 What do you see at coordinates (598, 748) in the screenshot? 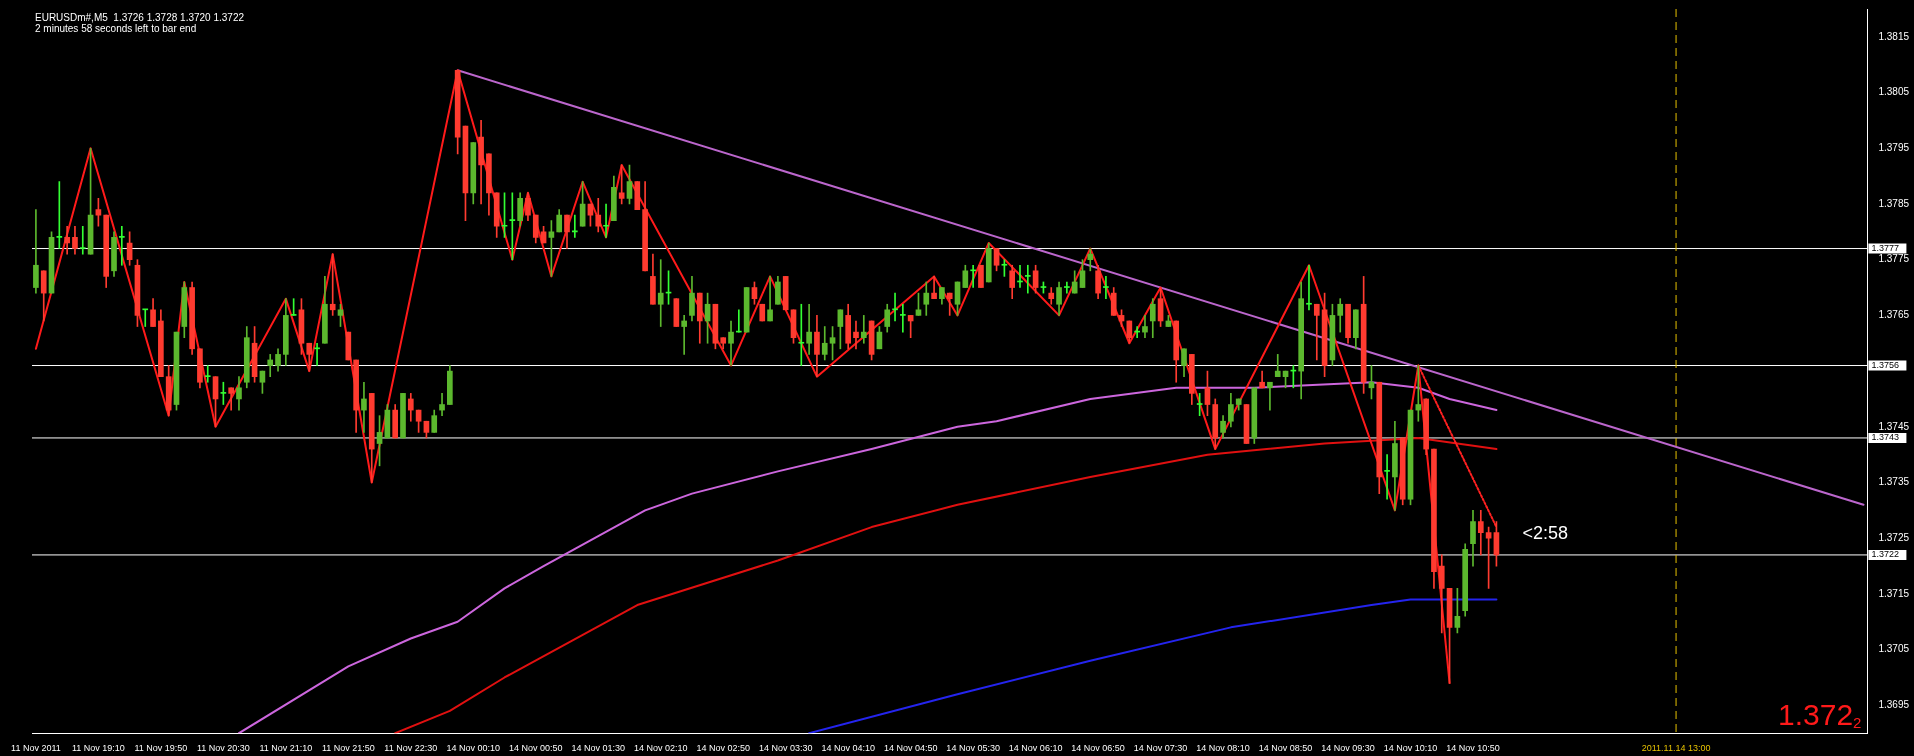
I see `x-tick-label: 14 Nov 01:30` at bounding box center [598, 748].